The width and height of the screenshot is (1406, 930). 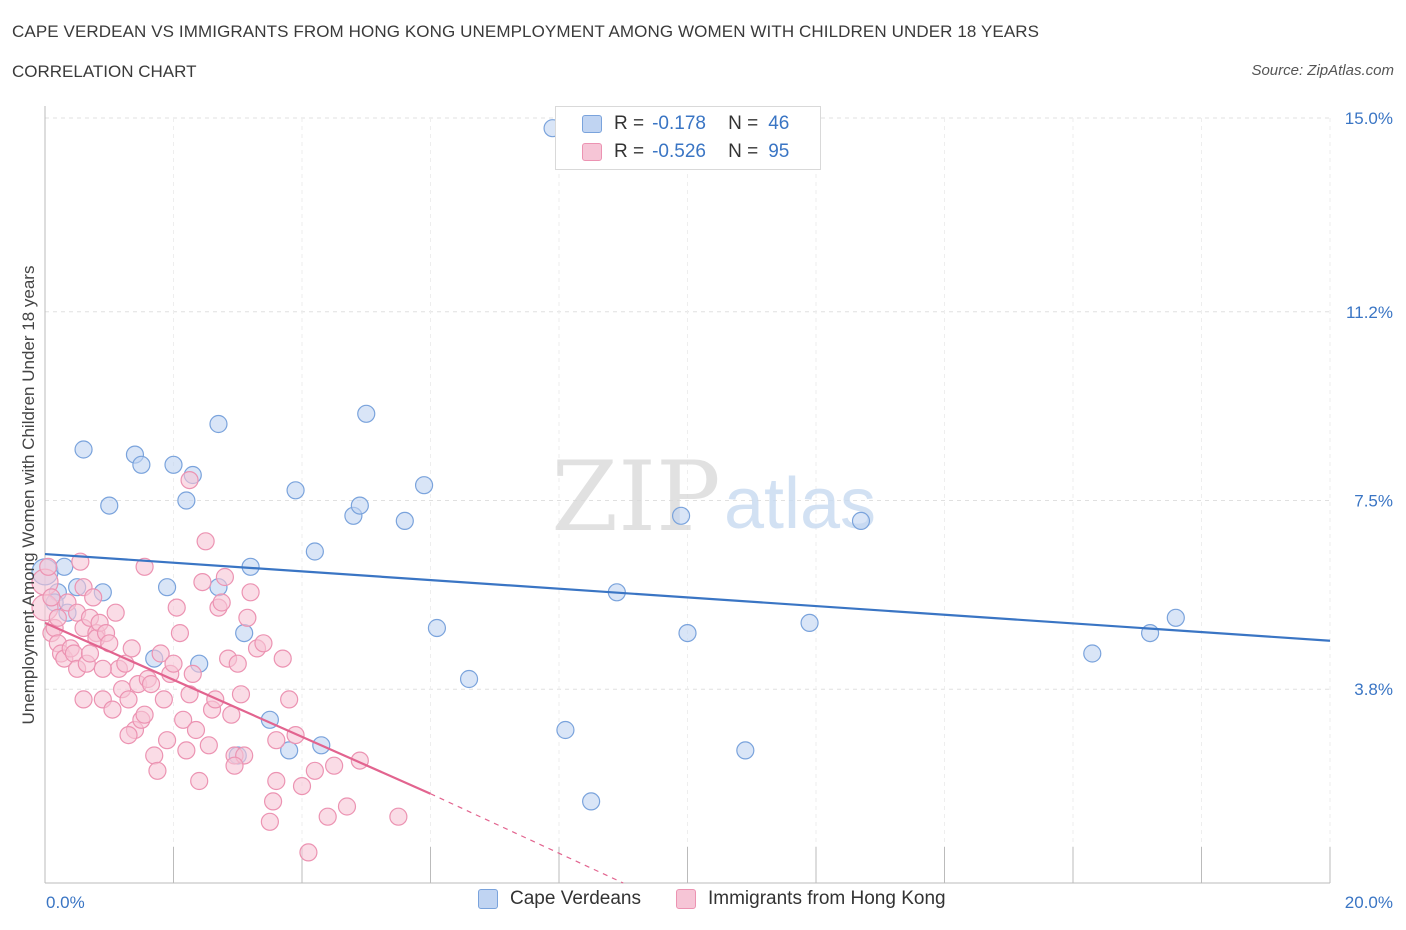 I want to click on n-value: 95, so click(x=779, y=151).